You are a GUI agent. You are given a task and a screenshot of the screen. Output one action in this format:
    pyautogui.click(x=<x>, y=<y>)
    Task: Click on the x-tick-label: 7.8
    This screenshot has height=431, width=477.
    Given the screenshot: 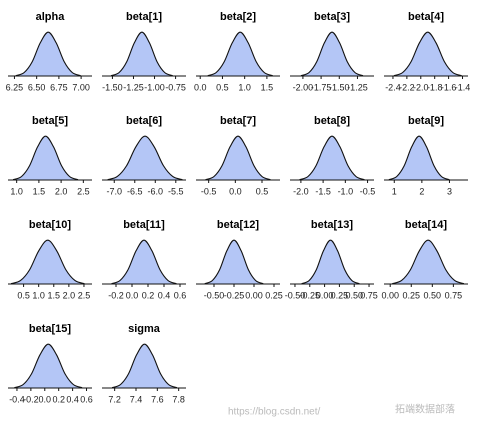 What is the action you would take?
    pyautogui.click(x=178, y=399)
    